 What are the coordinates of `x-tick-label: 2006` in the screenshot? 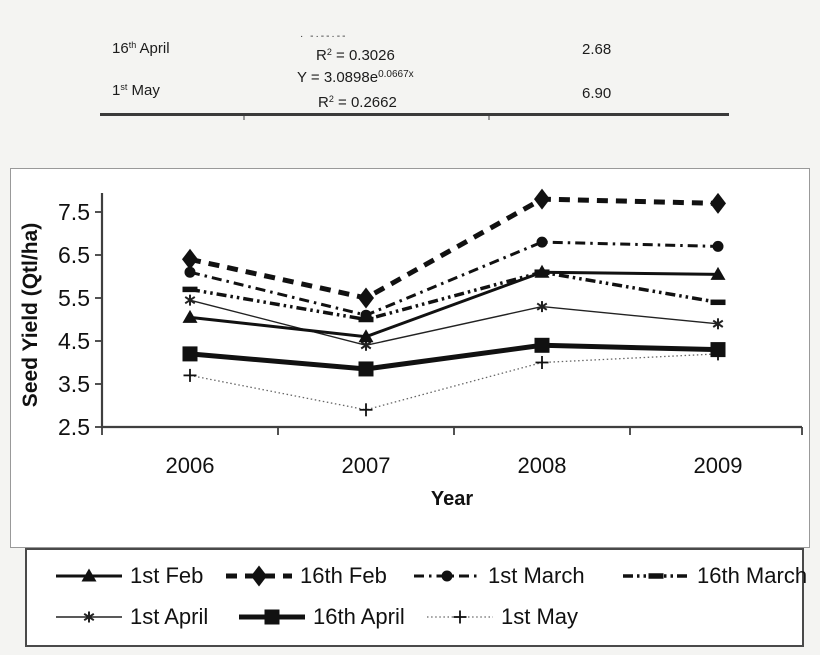 It's located at (190, 465).